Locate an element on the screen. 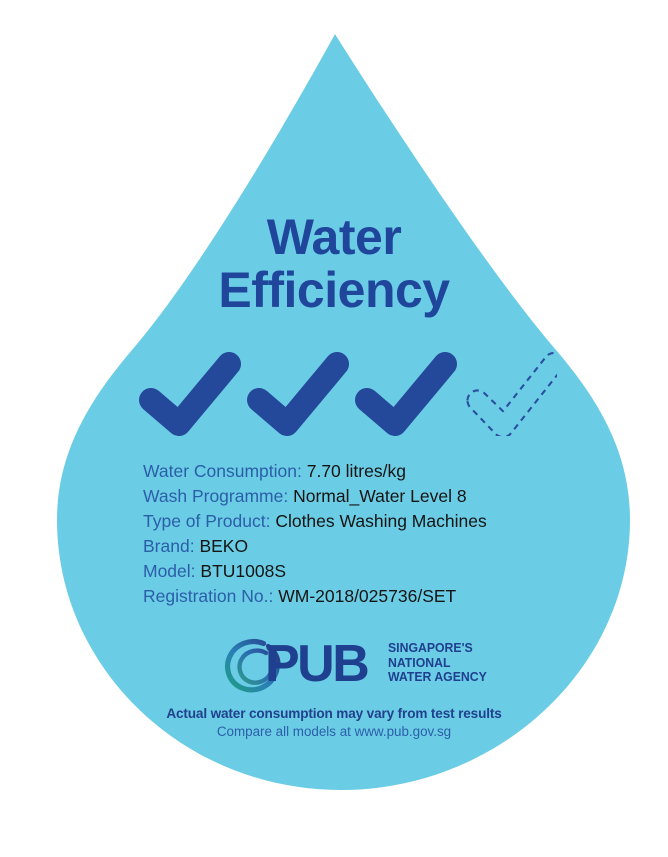  page-title: Water Efficiency is located at coordinates (334, 264).